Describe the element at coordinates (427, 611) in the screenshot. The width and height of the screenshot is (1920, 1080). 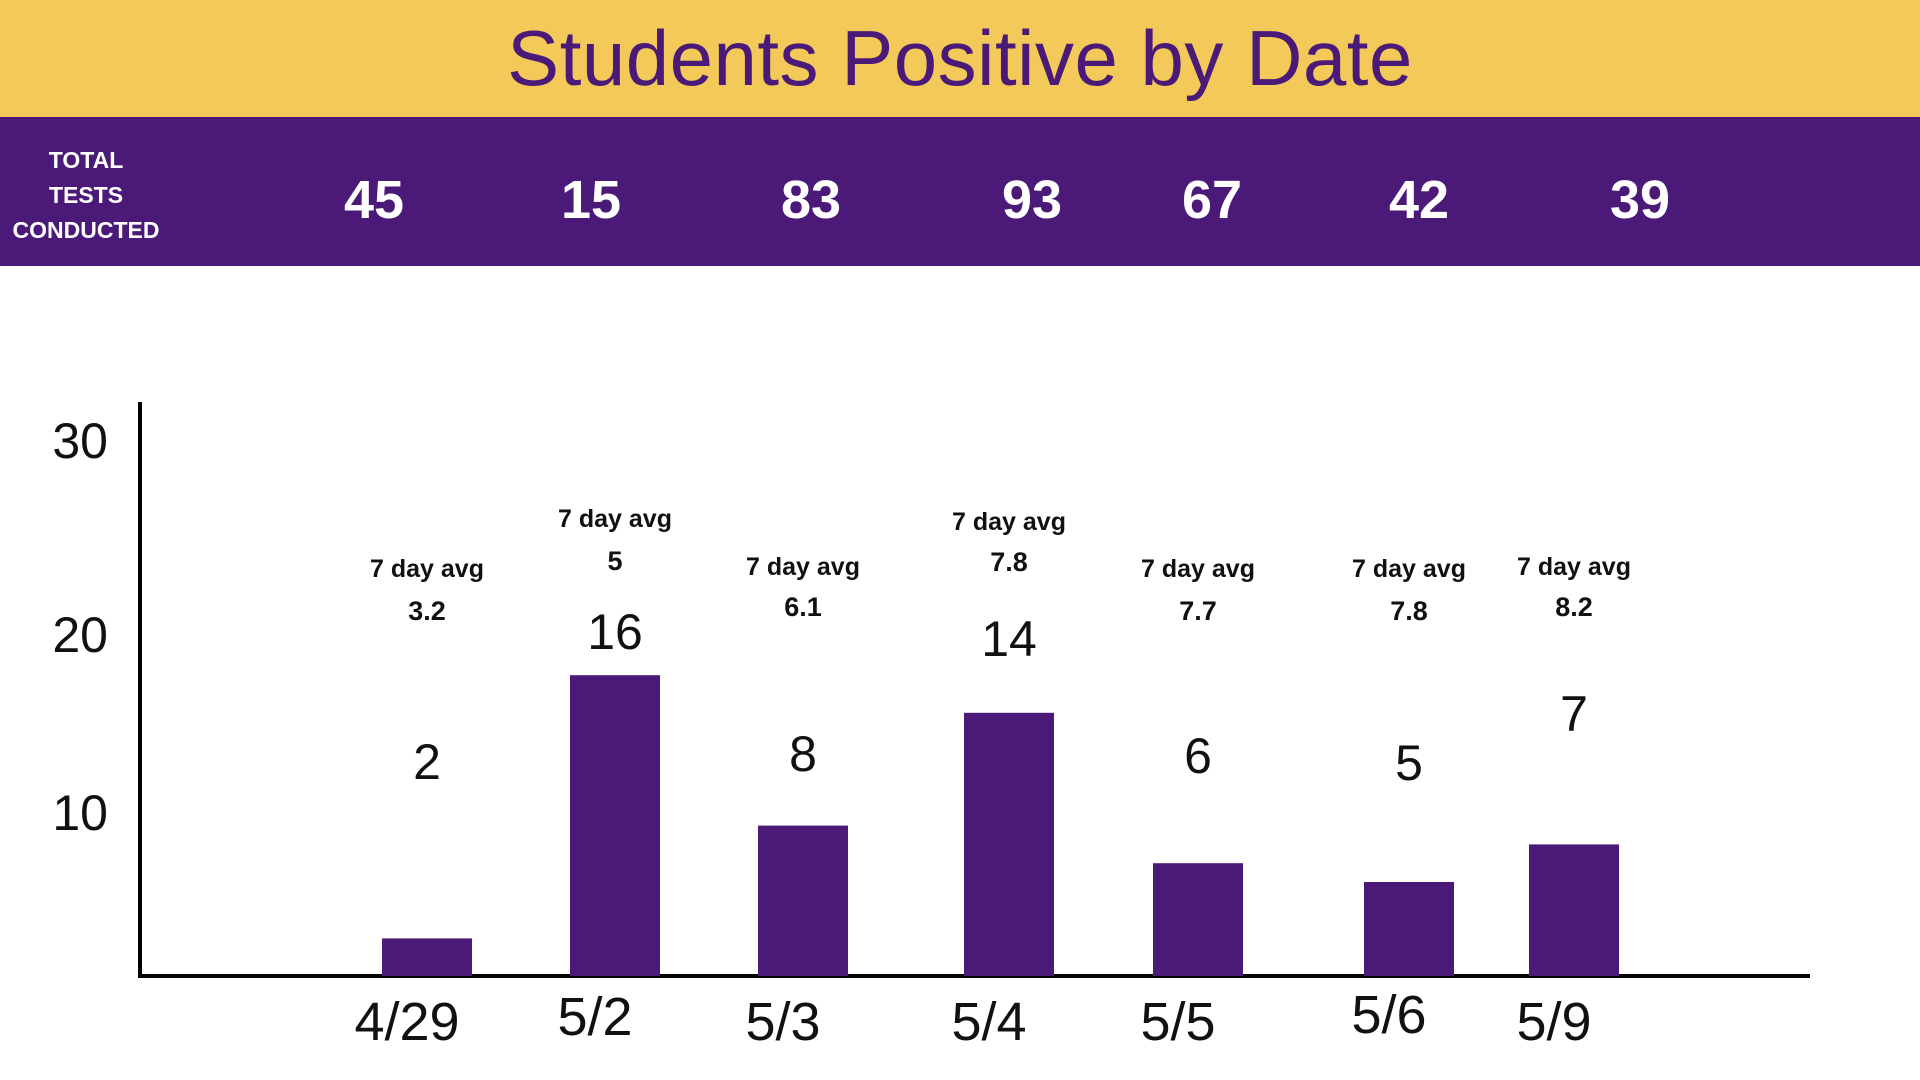
I see `seven-day-avg-value: 3.2` at that location.